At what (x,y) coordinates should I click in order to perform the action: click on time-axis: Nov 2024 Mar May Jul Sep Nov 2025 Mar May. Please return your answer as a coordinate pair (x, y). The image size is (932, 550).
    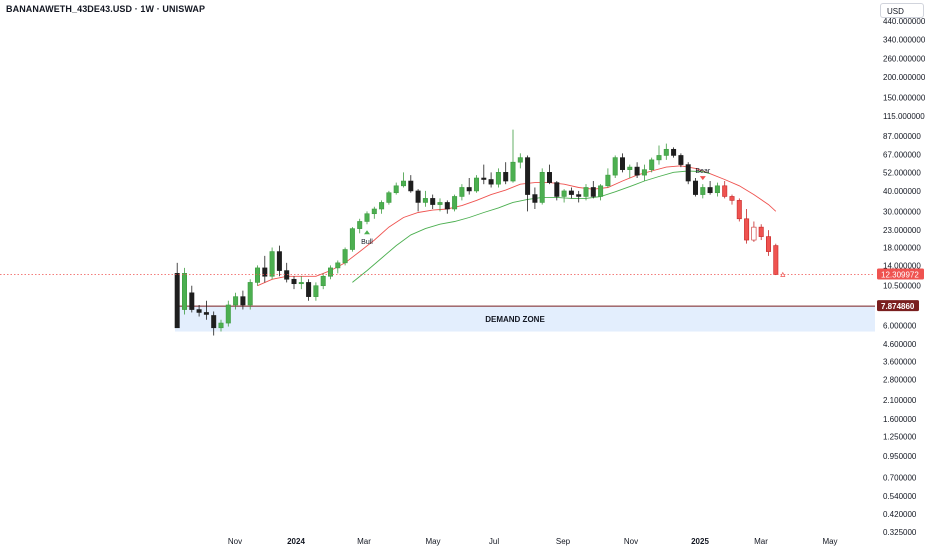
    Looking at the image, I should click on (533, 541).